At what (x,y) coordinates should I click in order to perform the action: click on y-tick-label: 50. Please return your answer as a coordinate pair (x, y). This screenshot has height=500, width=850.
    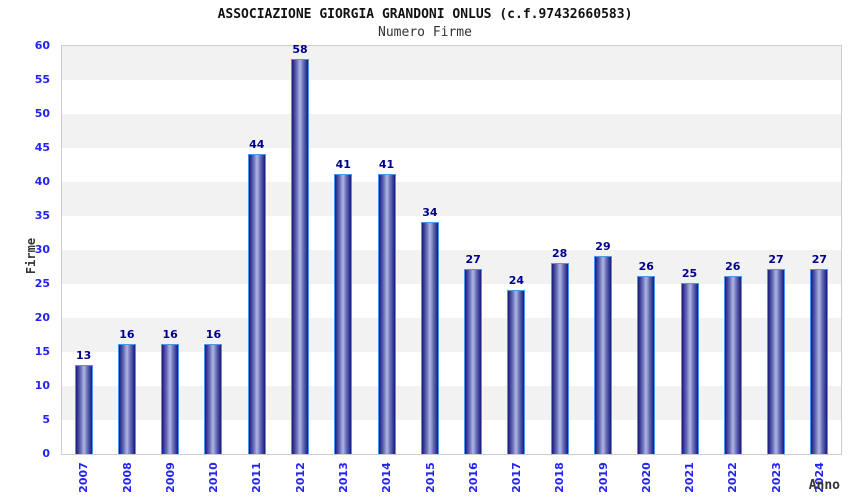
    Looking at the image, I should click on (42, 113).